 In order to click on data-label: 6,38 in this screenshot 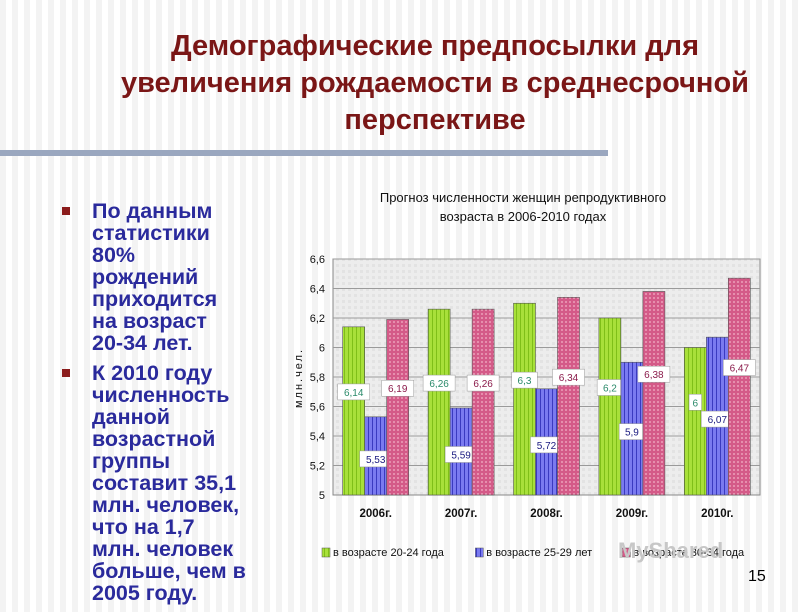, I will do `click(654, 375)`.